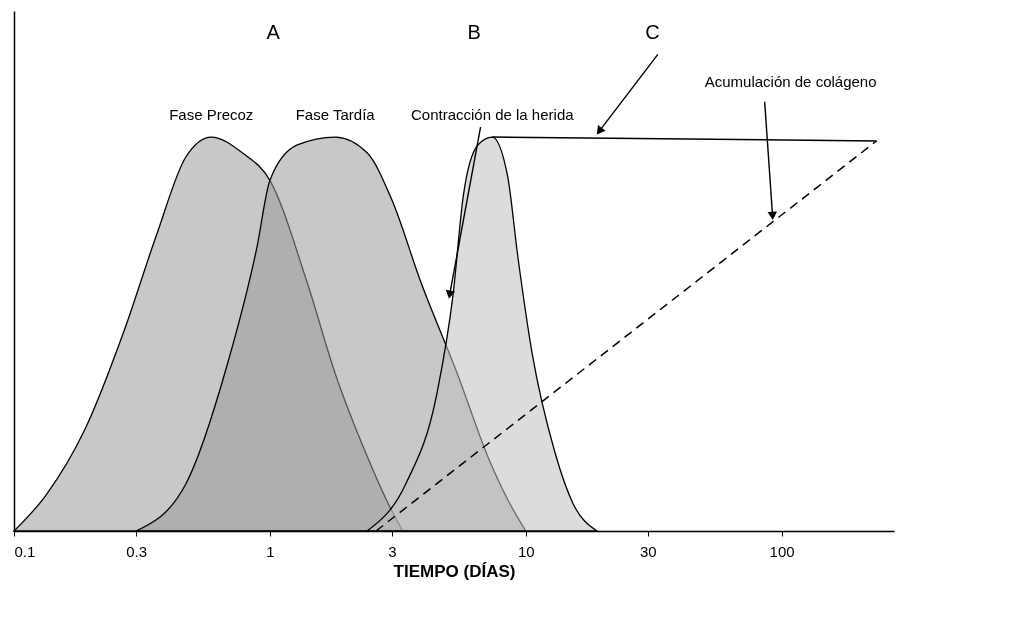 The image size is (1014, 640). Describe the element at coordinates (648, 551) in the screenshot. I see `x-tick-label: 30` at that location.